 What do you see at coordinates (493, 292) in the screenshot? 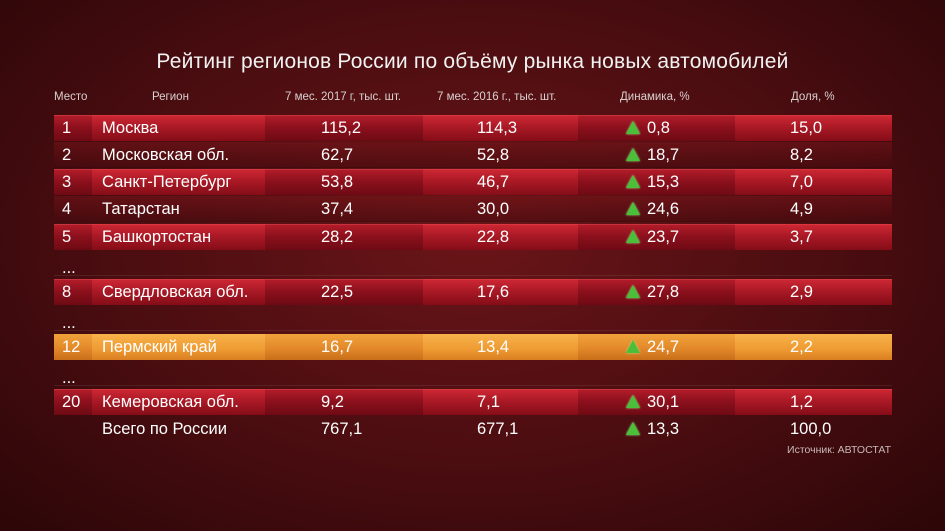
I see `row-2016: 17,6` at bounding box center [493, 292].